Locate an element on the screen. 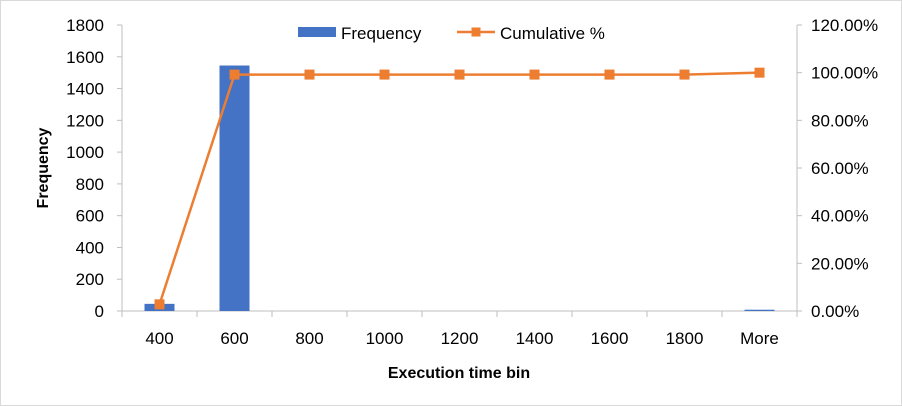  right-y-tick-label: 40.00% is located at coordinates (840, 216).